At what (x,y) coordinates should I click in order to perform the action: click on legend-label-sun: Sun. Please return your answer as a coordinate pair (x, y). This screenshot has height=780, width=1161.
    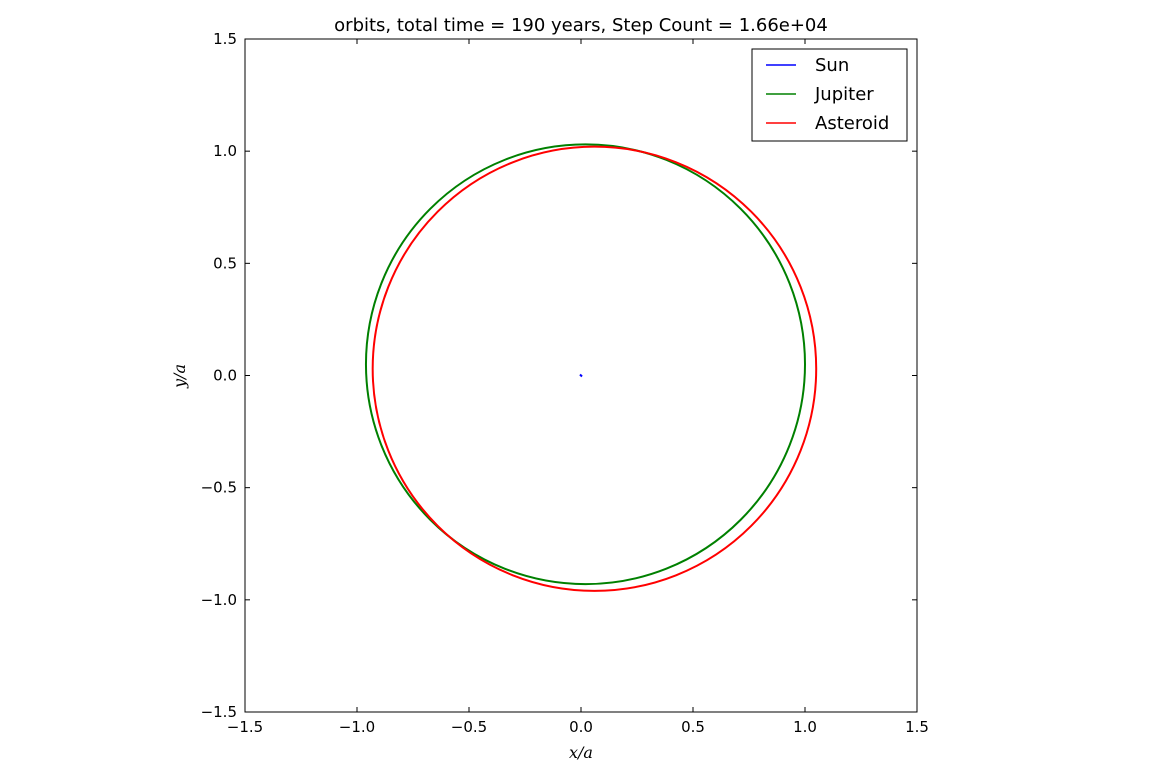
    Looking at the image, I should click on (832, 65).